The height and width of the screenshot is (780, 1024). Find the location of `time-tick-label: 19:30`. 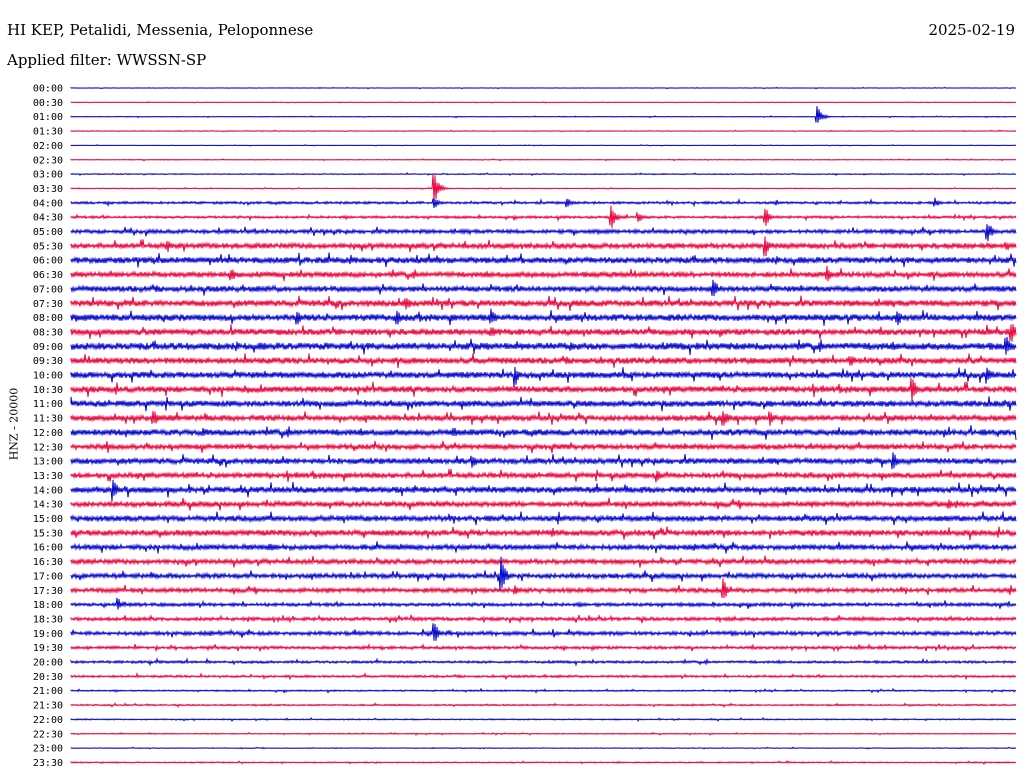

time-tick-label: 19:30 is located at coordinates (48, 648).